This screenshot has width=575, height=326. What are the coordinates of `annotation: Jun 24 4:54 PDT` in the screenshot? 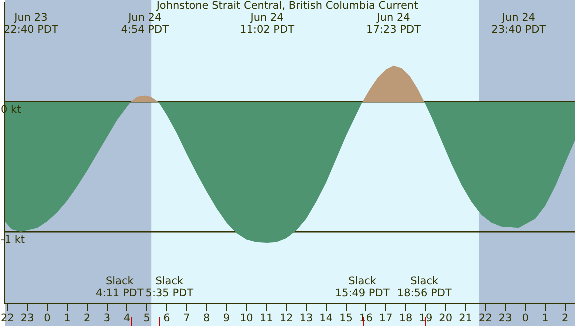 It's located at (145, 24).